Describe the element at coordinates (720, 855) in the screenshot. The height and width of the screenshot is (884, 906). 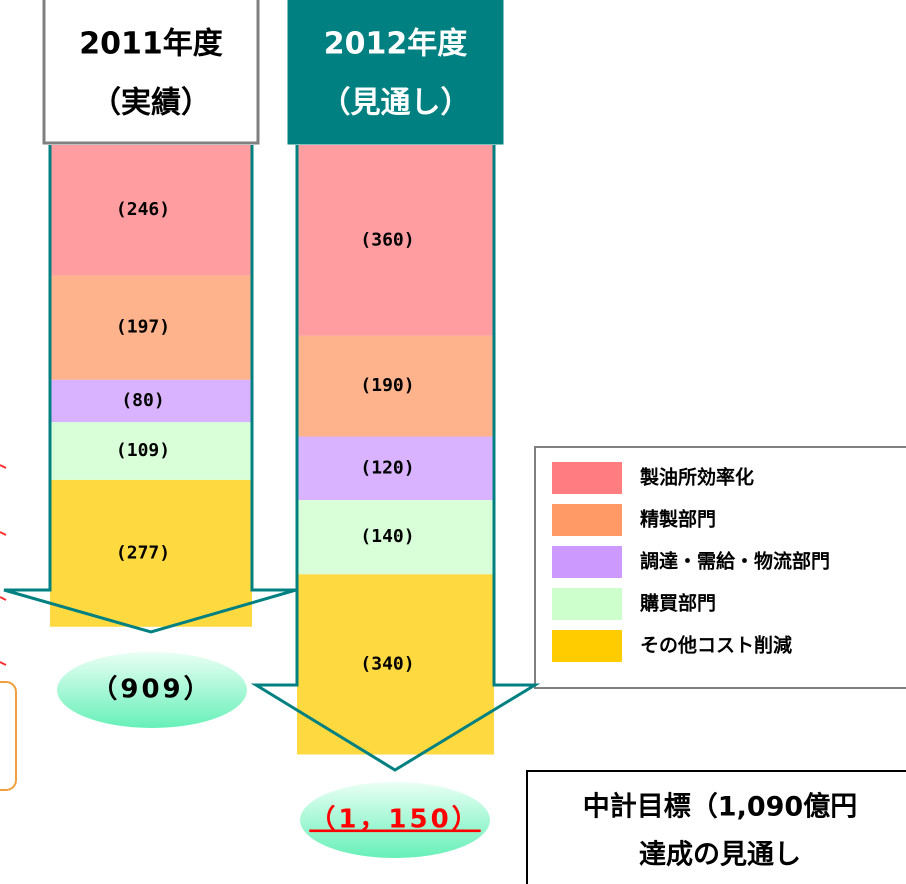
I see `annotation: 達成の見通し` at that location.